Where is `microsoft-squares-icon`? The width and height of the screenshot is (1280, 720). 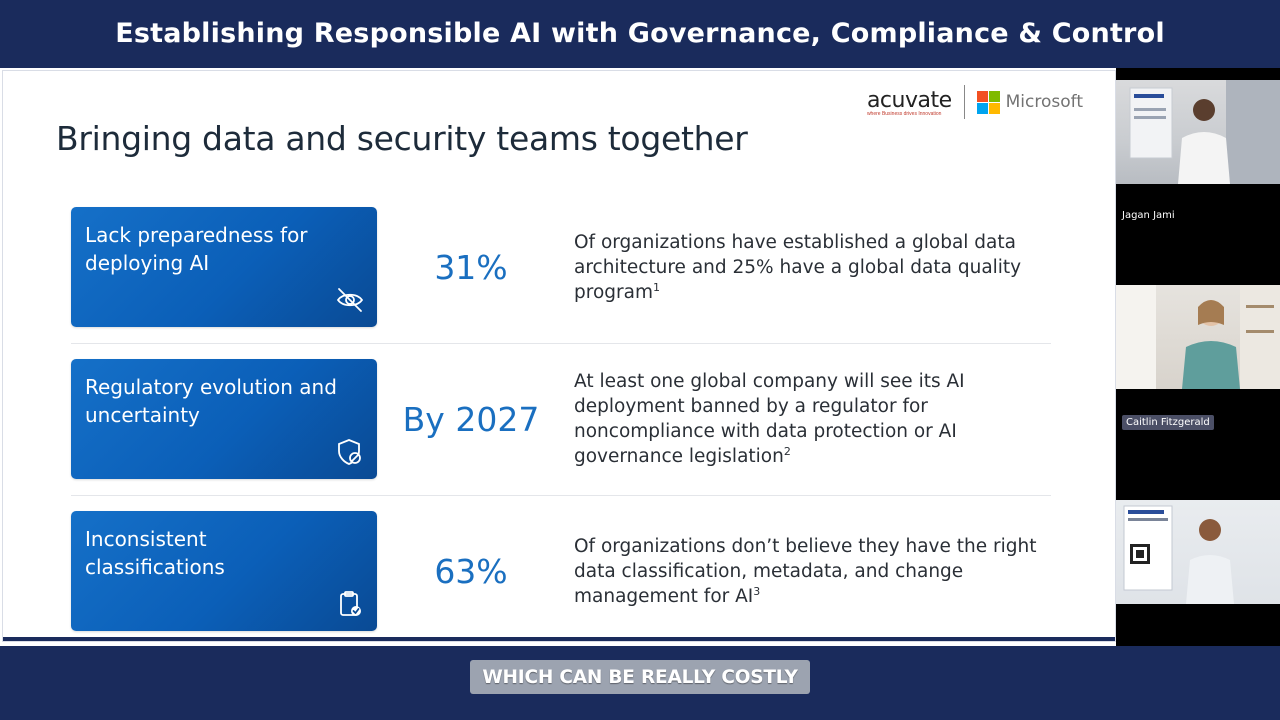 microsoft-squares-icon is located at coordinates (988, 102).